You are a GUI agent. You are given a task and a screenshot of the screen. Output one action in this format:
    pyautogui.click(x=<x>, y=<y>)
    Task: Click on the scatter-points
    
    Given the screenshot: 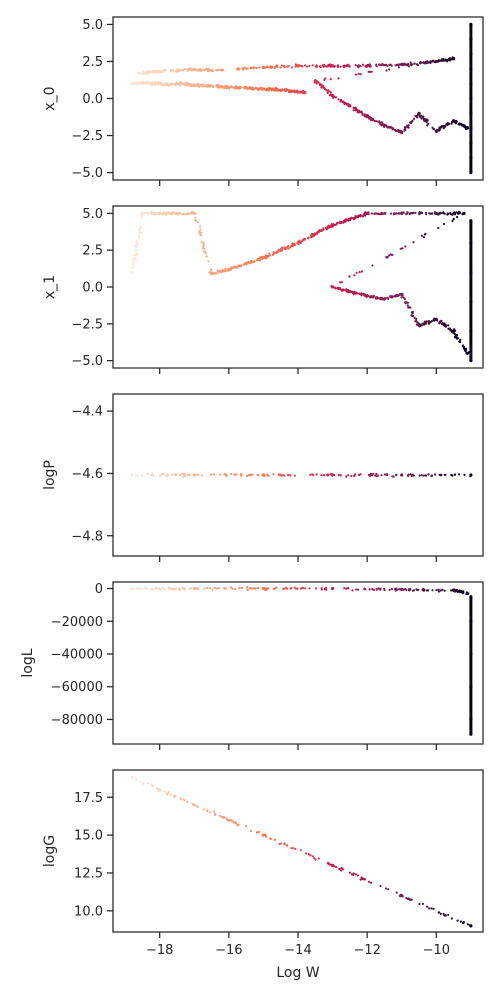 What is the action you would take?
    pyautogui.click(x=301, y=661)
    